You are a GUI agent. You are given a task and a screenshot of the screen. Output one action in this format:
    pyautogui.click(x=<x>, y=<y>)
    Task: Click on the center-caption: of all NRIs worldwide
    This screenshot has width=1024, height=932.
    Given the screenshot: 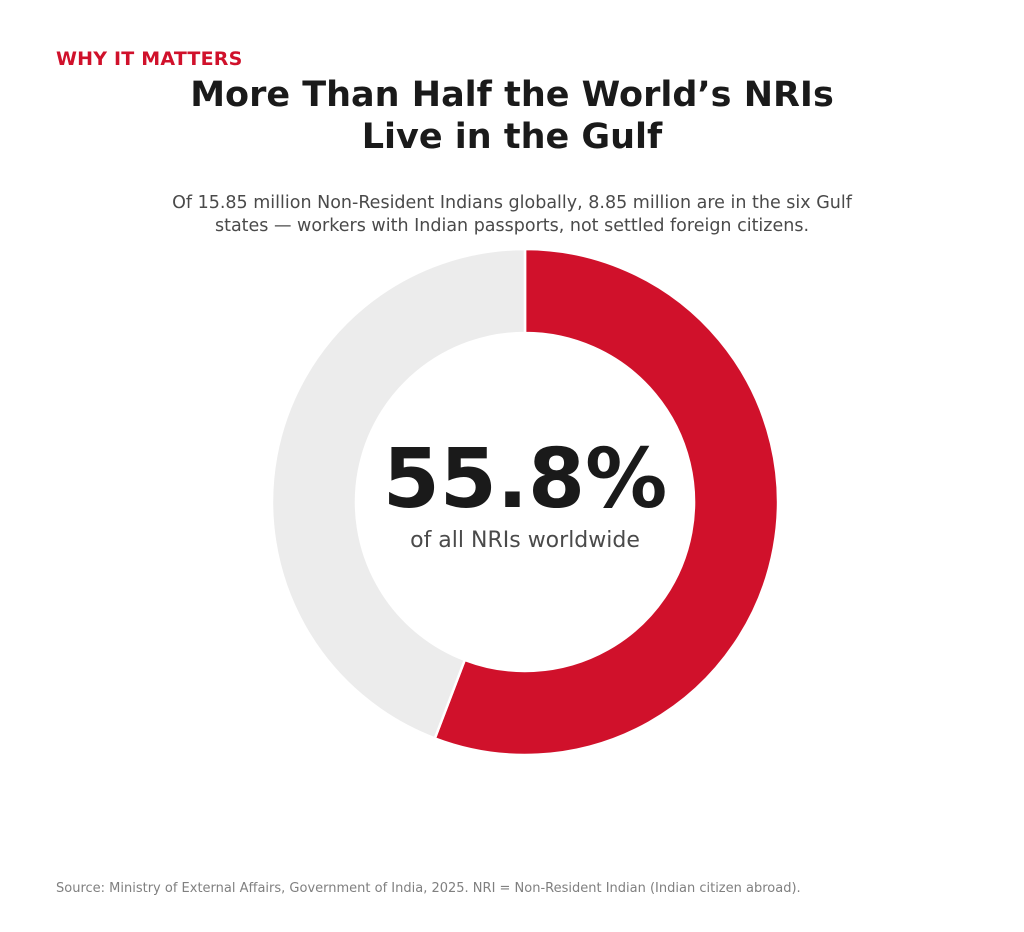 What is the action you would take?
    pyautogui.click(x=525, y=540)
    